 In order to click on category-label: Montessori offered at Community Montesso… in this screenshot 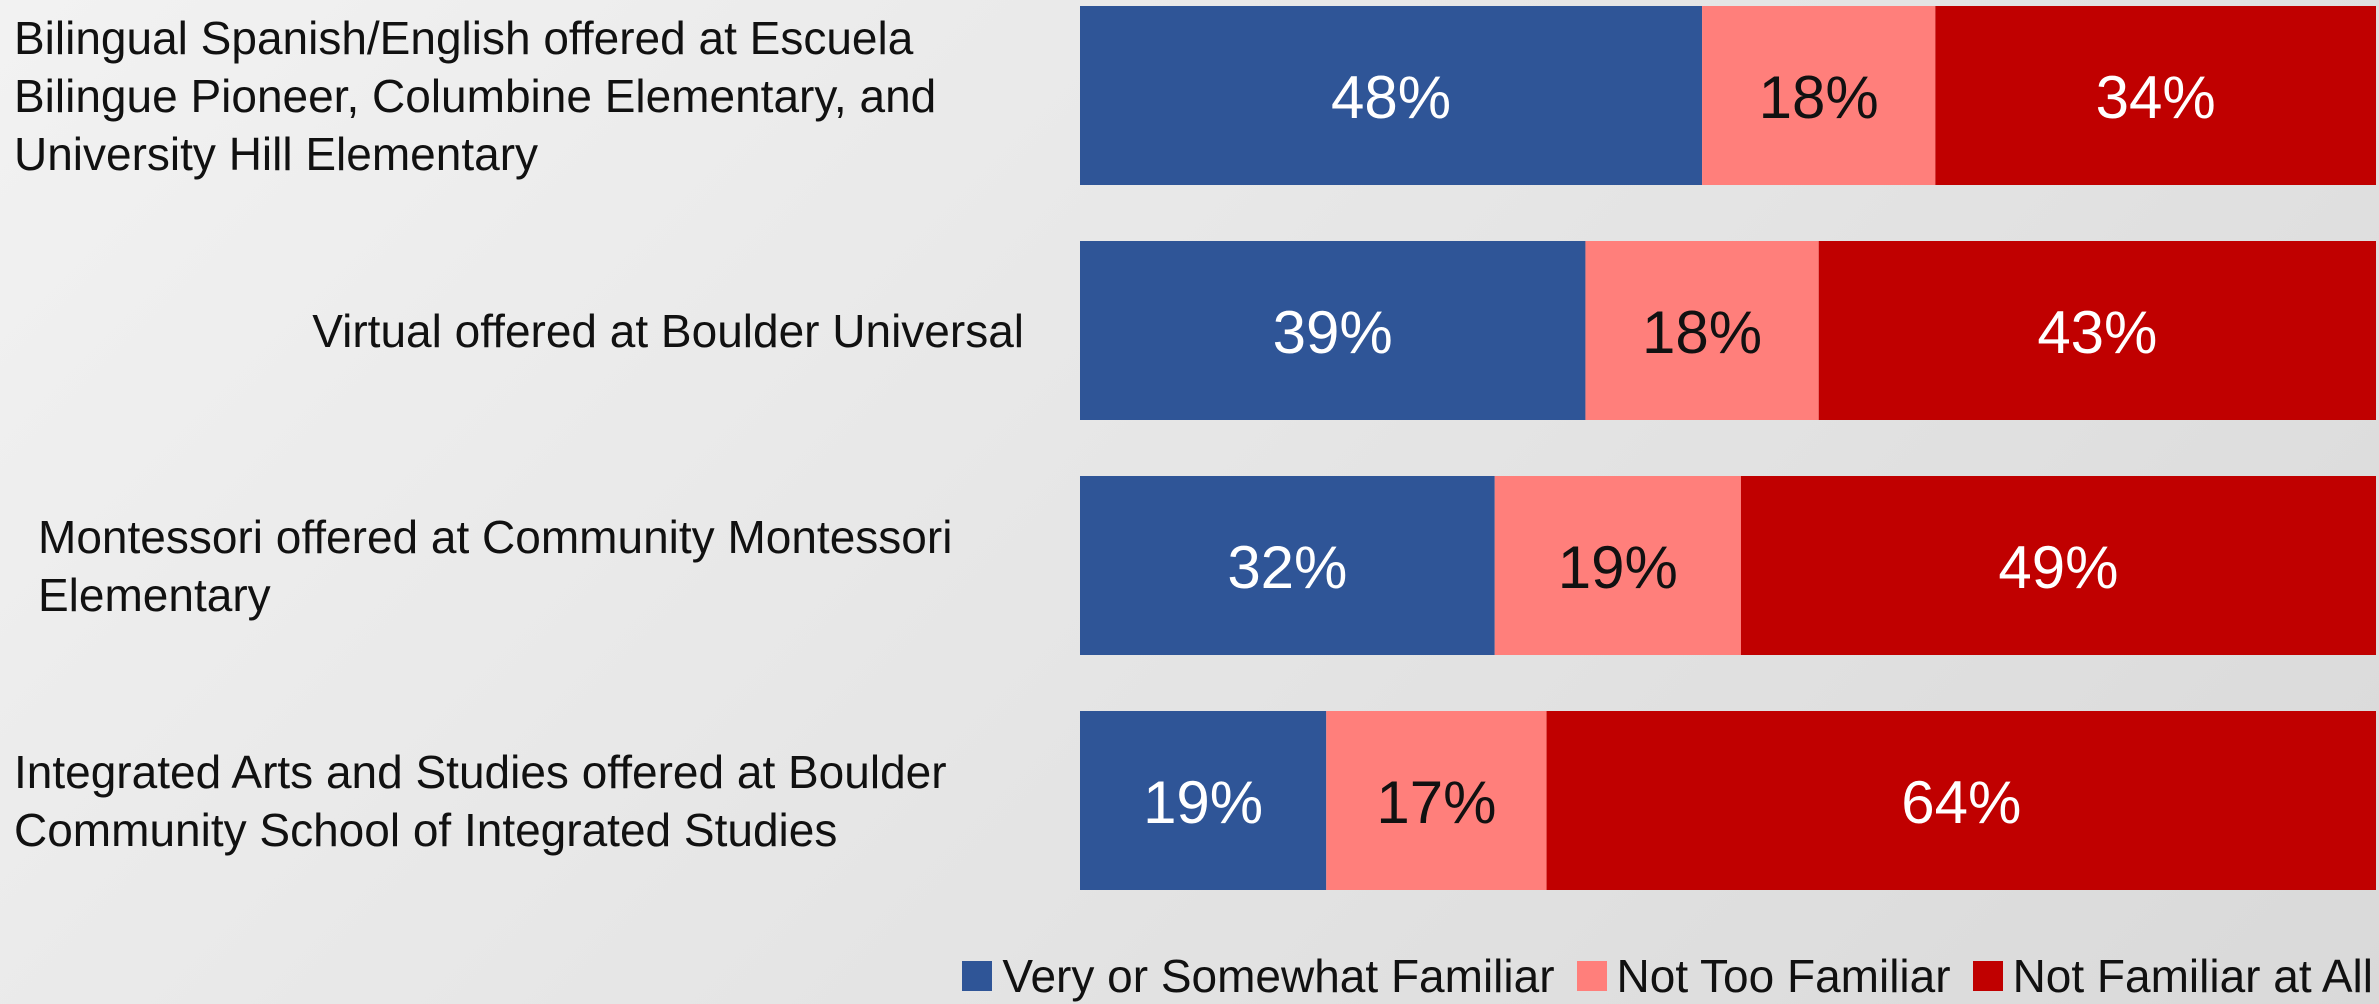, I will do `click(495, 565)`.